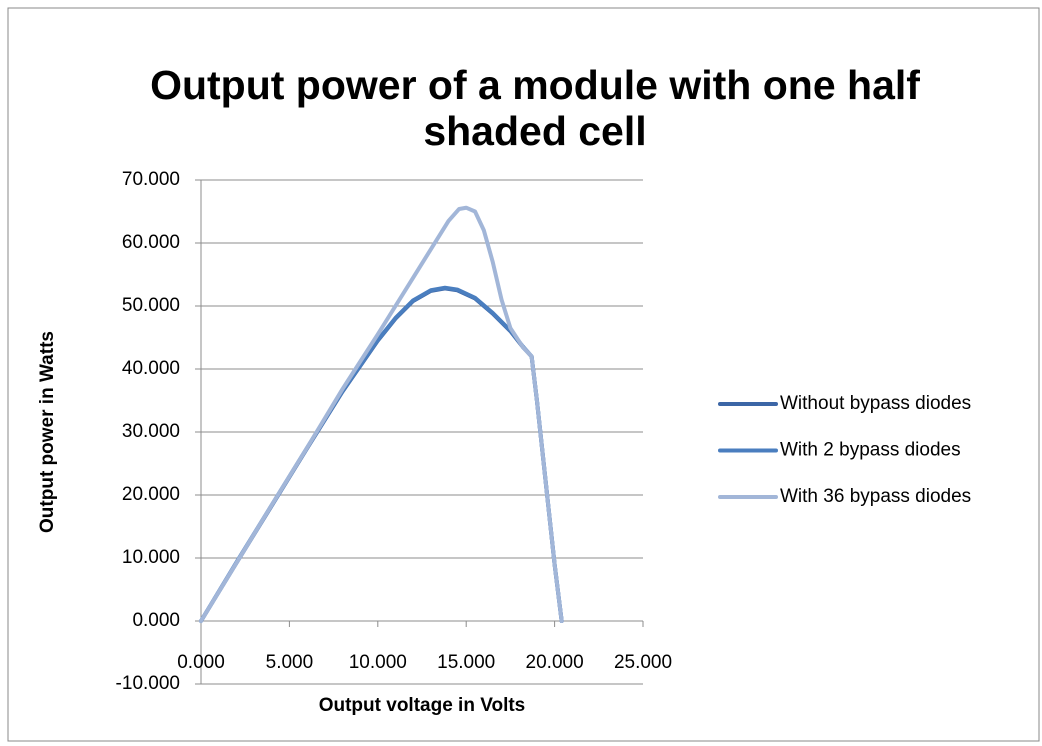  I want to click on legend-label: Without bypass diodes, so click(875, 403).